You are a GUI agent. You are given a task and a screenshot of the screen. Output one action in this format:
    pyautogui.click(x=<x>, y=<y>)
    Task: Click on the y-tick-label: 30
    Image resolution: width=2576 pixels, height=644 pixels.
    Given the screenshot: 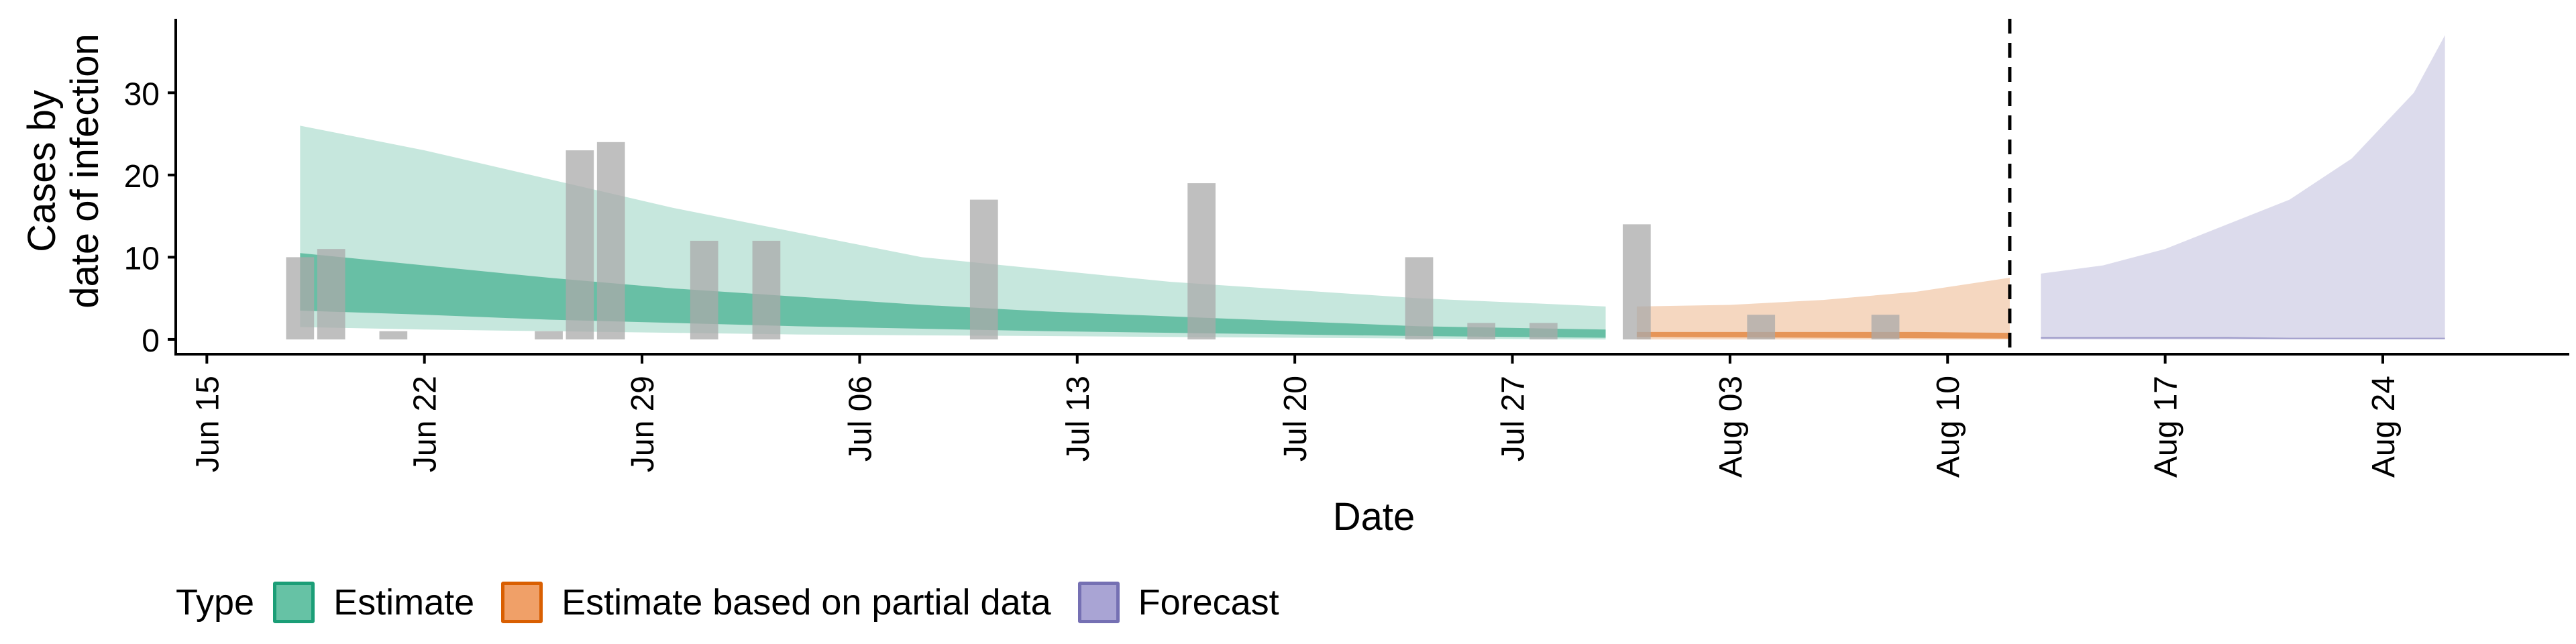 What is the action you would take?
    pyautogui.click(x=142, y=94)
    